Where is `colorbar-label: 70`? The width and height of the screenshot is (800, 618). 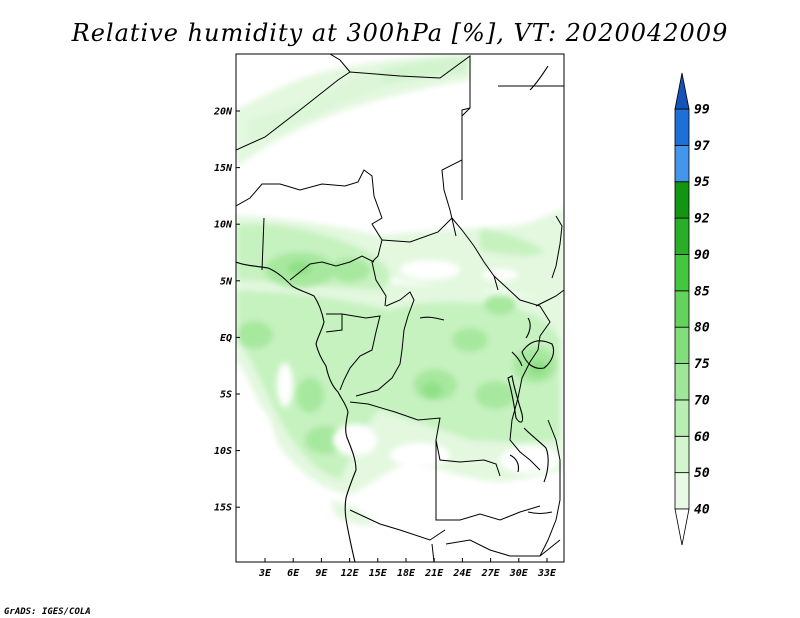 colorbar-label: 70 is located at coordinates (702, 400).